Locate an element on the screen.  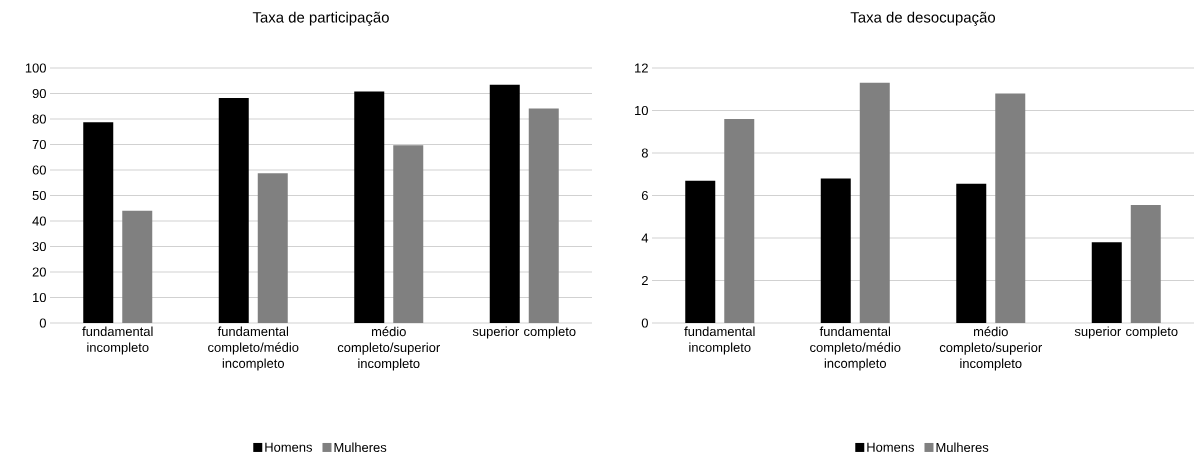
chart-title: Taxa de desocupação is located at coordinates (923, 18).